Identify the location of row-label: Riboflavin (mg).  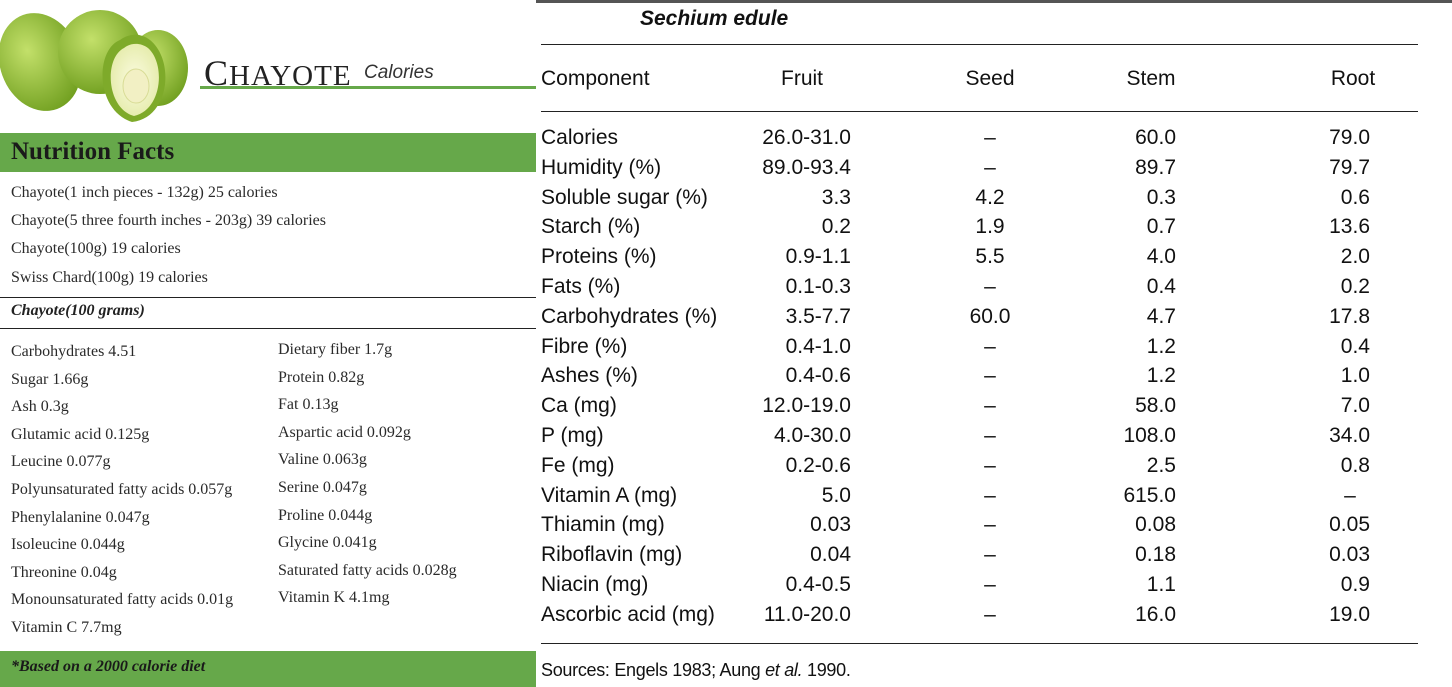
(612, 555).